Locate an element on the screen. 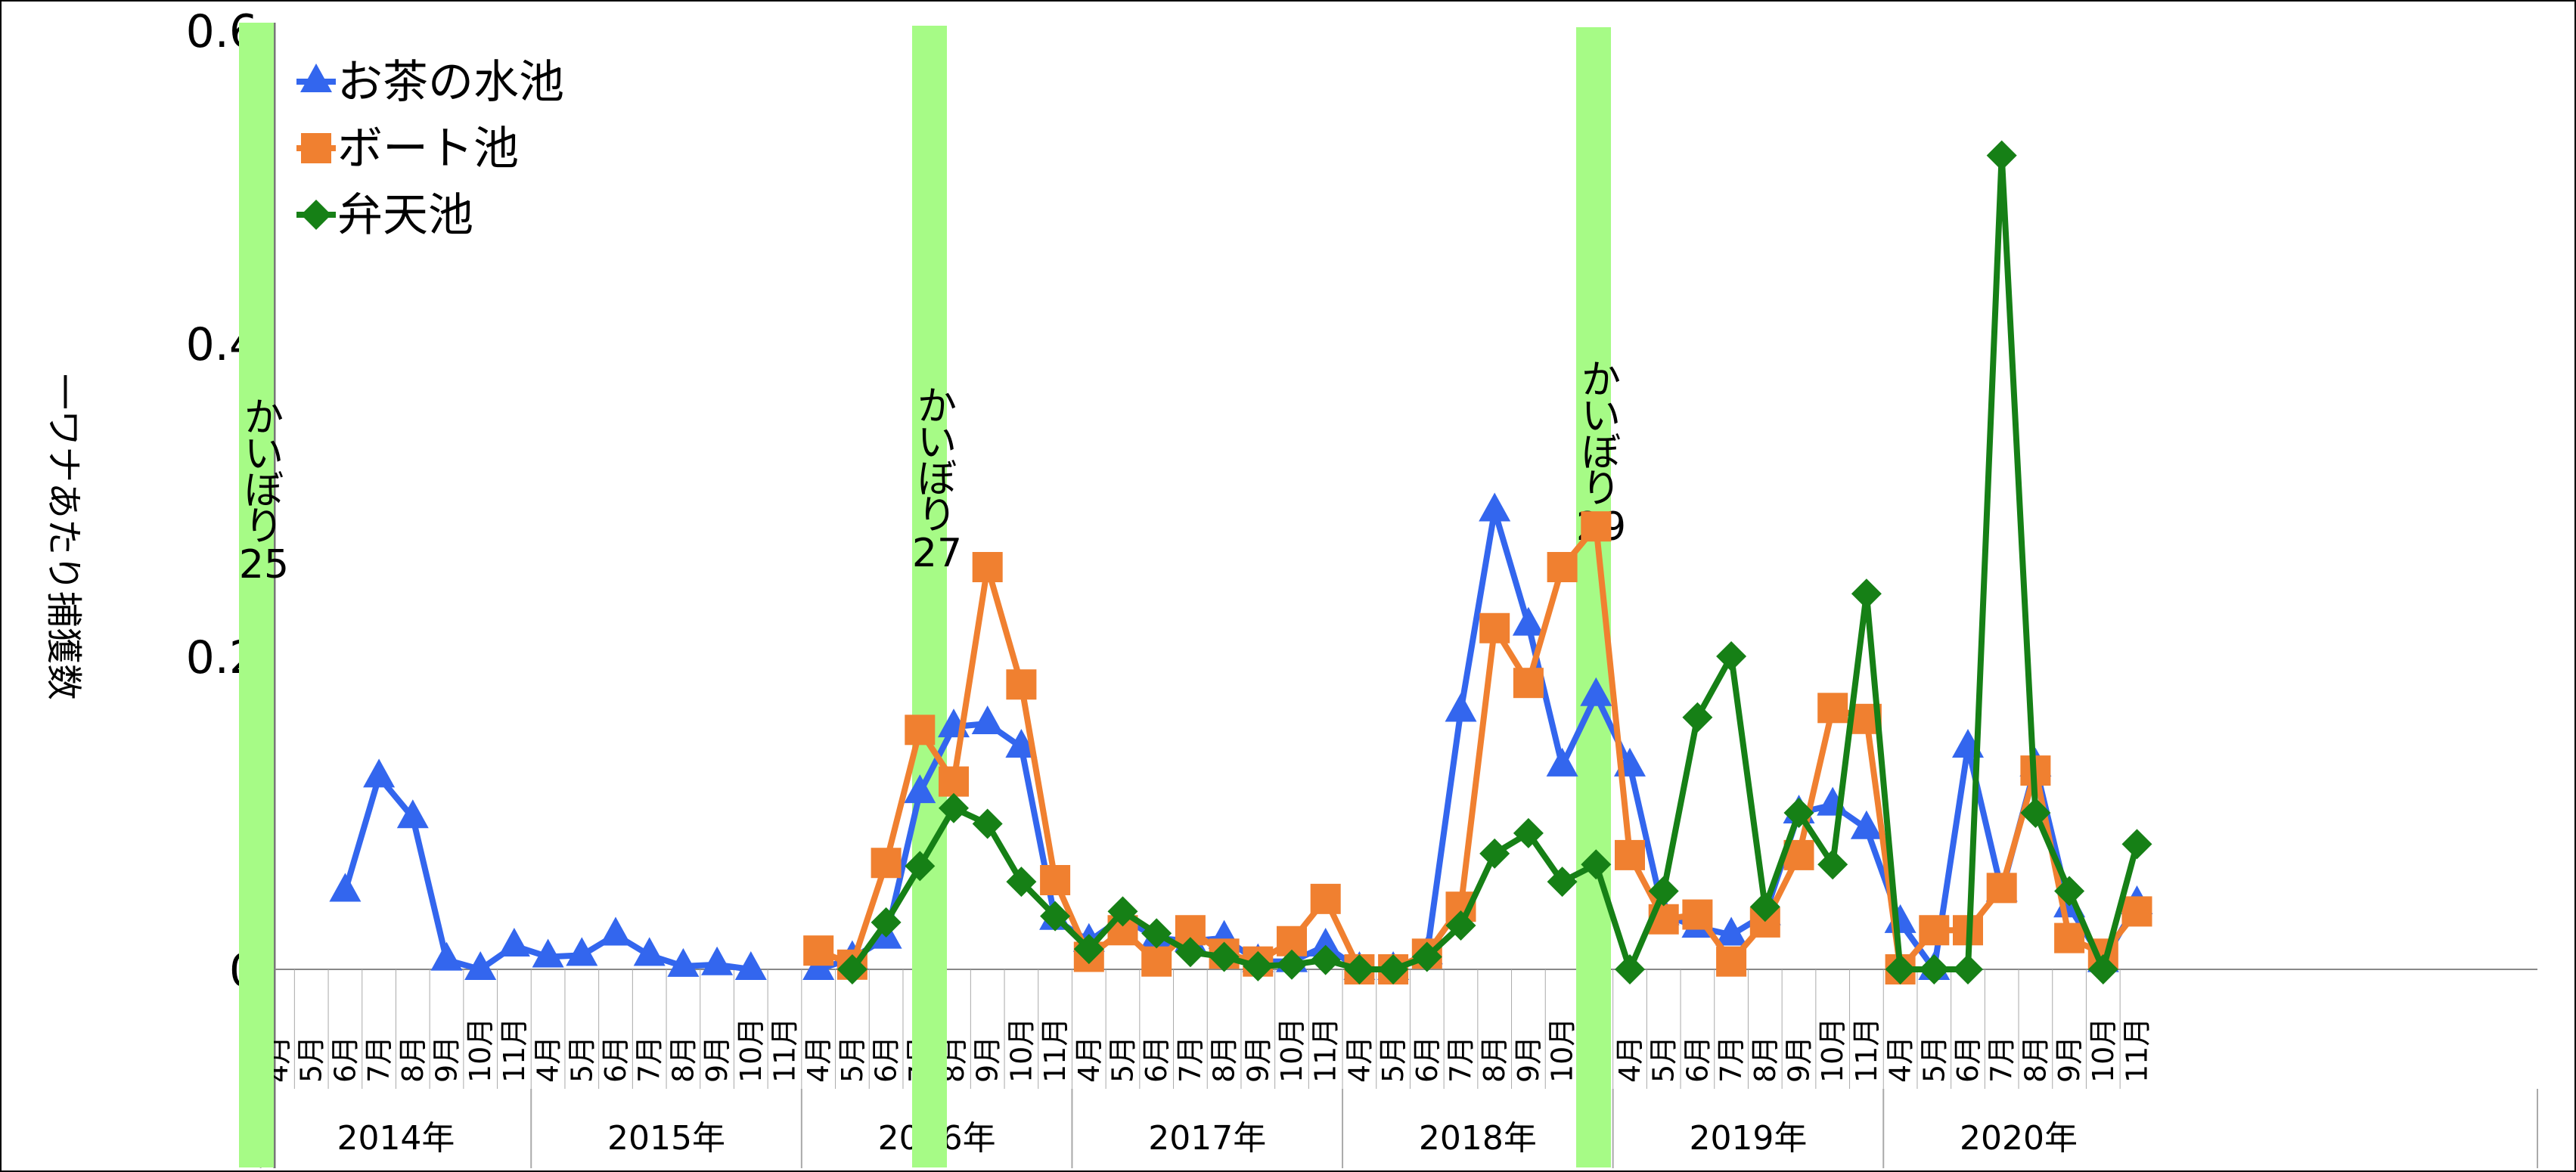  legend-label: ボート池 is located at coordinates (428, 148).